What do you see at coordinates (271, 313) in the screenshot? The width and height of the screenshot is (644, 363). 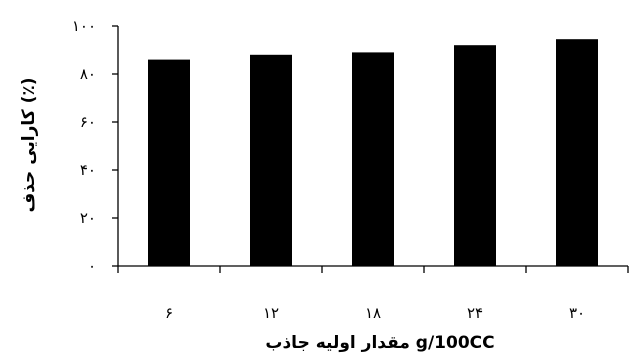 I see `x-tick-label: ۱۲` at bounding box center [271, 313].